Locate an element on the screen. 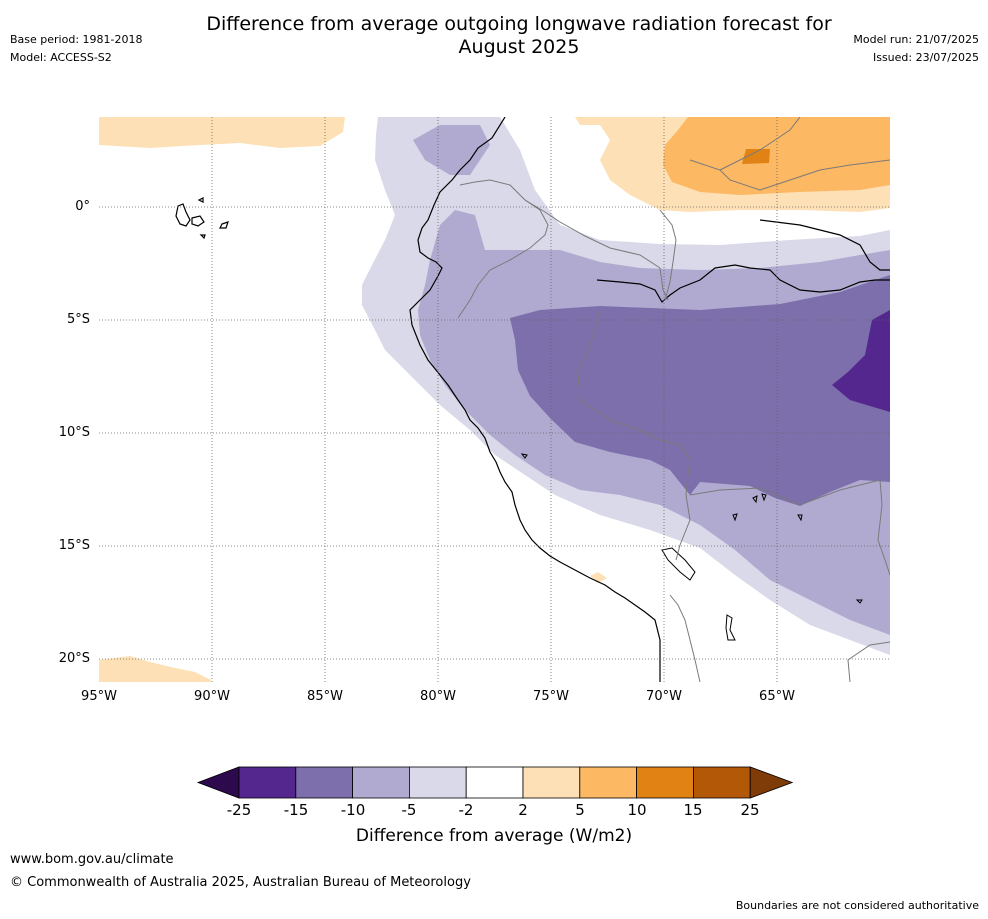  colorbar-extend-high is located at coordinates (771, 782).